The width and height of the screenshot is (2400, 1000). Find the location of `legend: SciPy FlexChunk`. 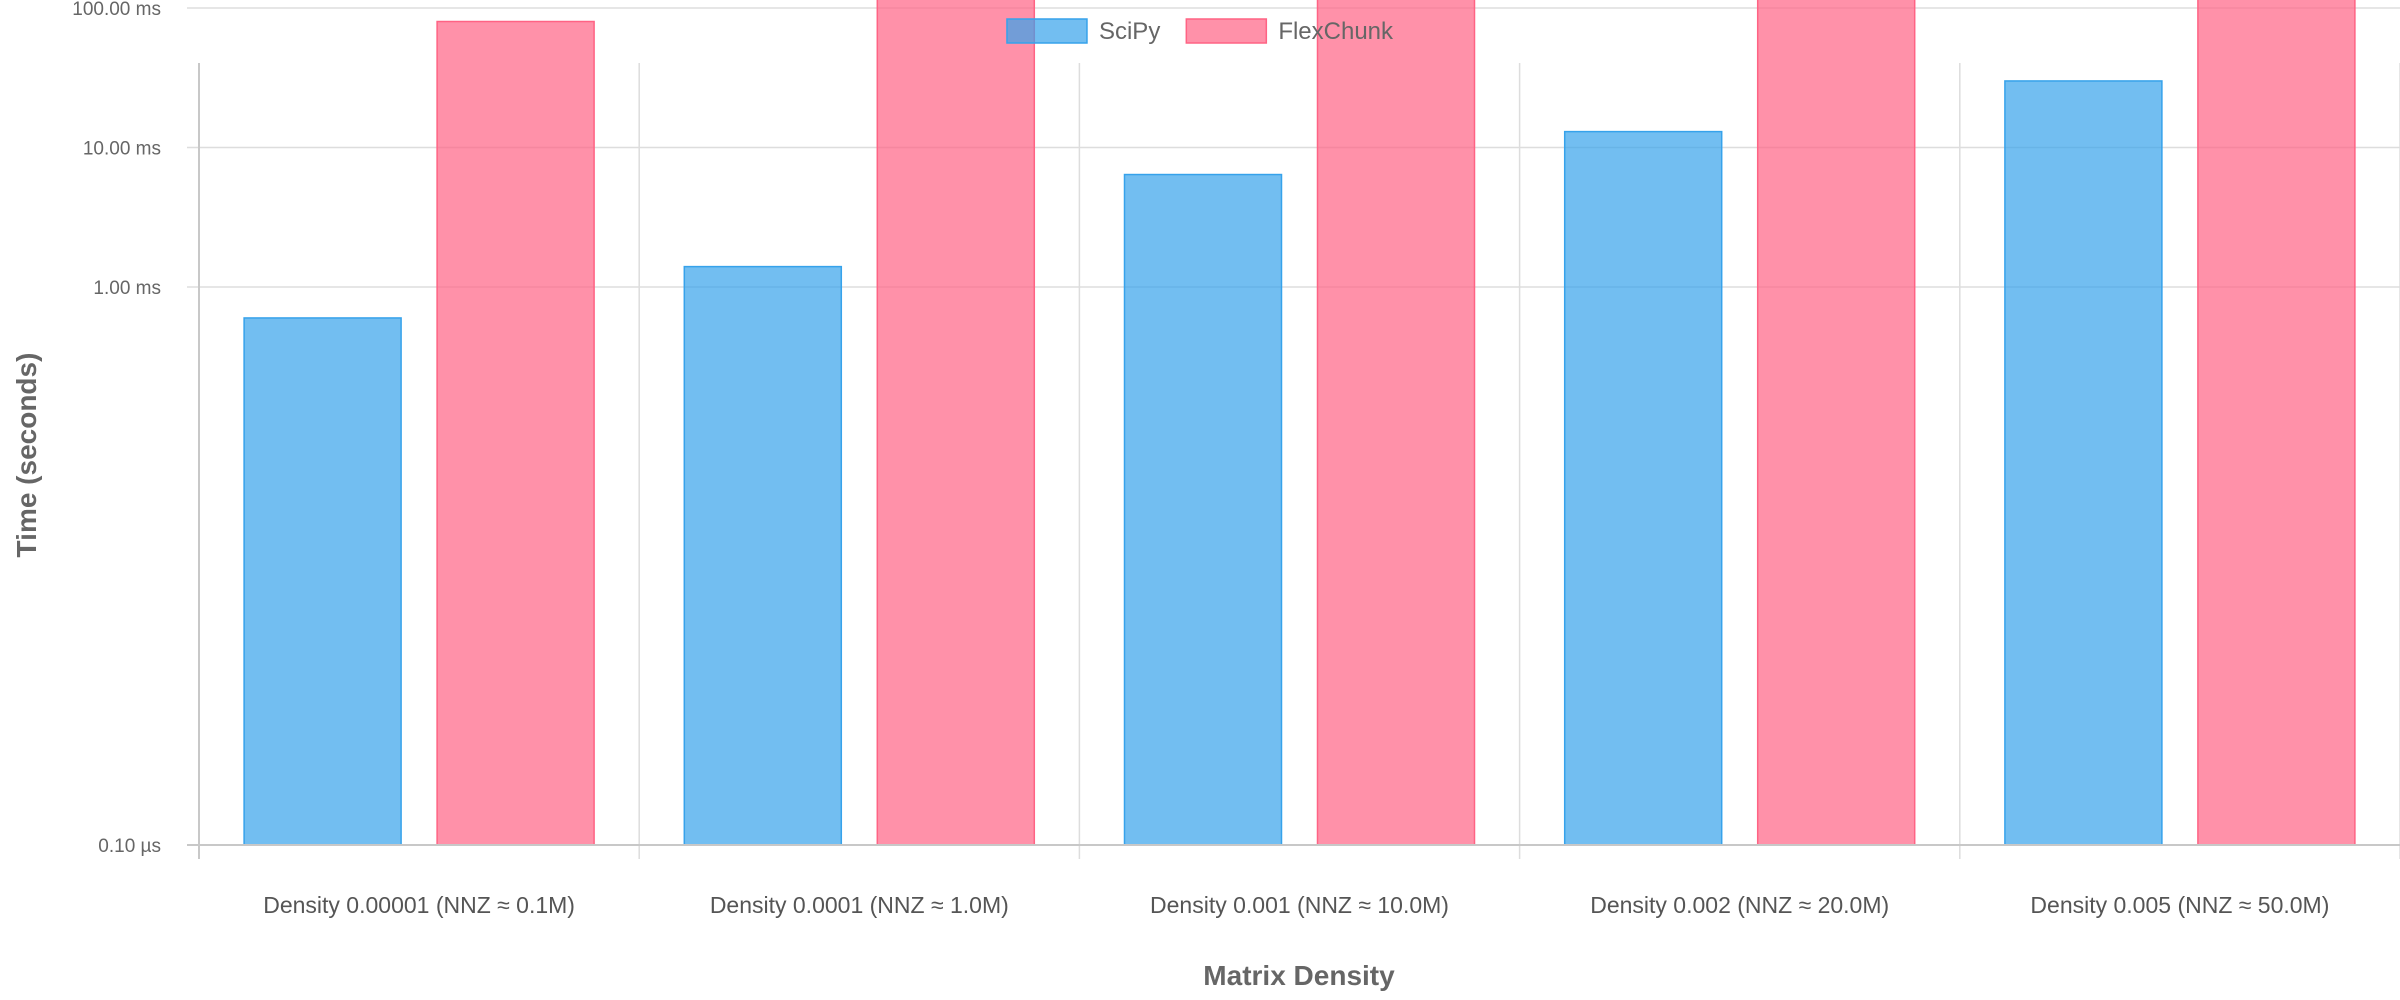

legend: SciPy FlexChunk is located at coordinates (1200, 31).